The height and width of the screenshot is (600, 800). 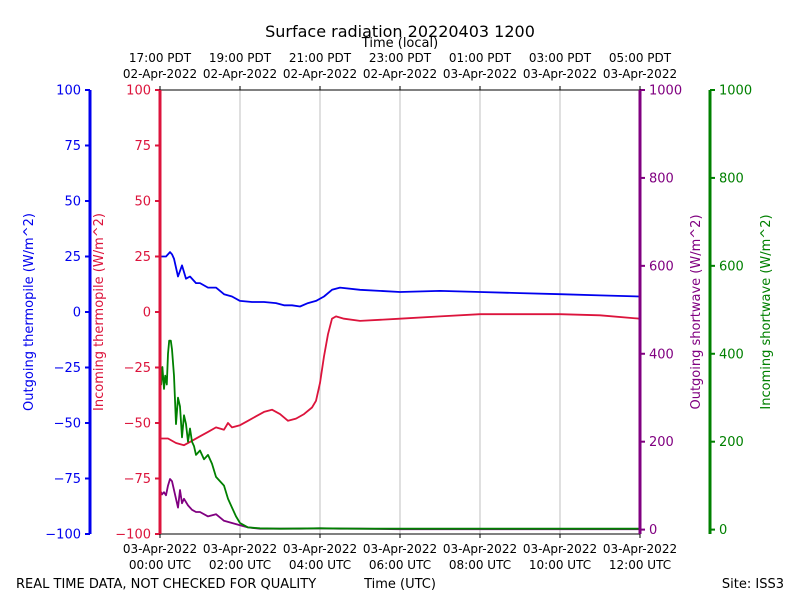 What do you see at coordinates (29, 312) in the screenshot?
I see `outgoing-thermopile-axis-label: Outgoing thermopile (W/m^2)` at bounding box center [29, 312].